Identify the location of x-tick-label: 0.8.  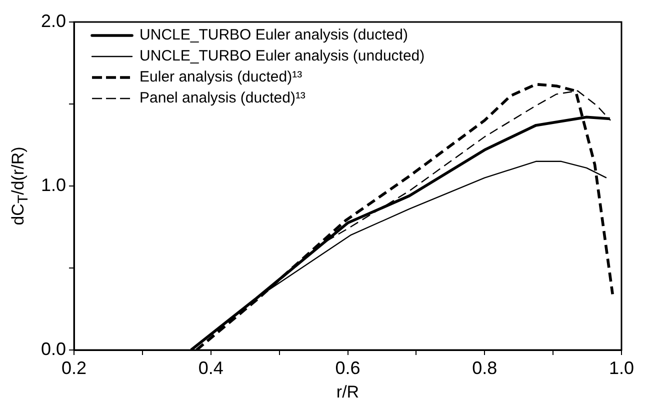
(485, 368).